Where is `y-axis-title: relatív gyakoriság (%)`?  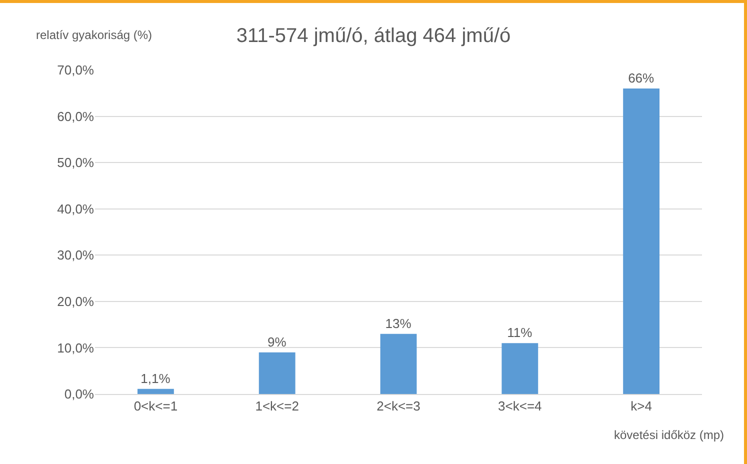
y-axis-title: relatív gyakoriság (%) is located at coordinates (94, 35).